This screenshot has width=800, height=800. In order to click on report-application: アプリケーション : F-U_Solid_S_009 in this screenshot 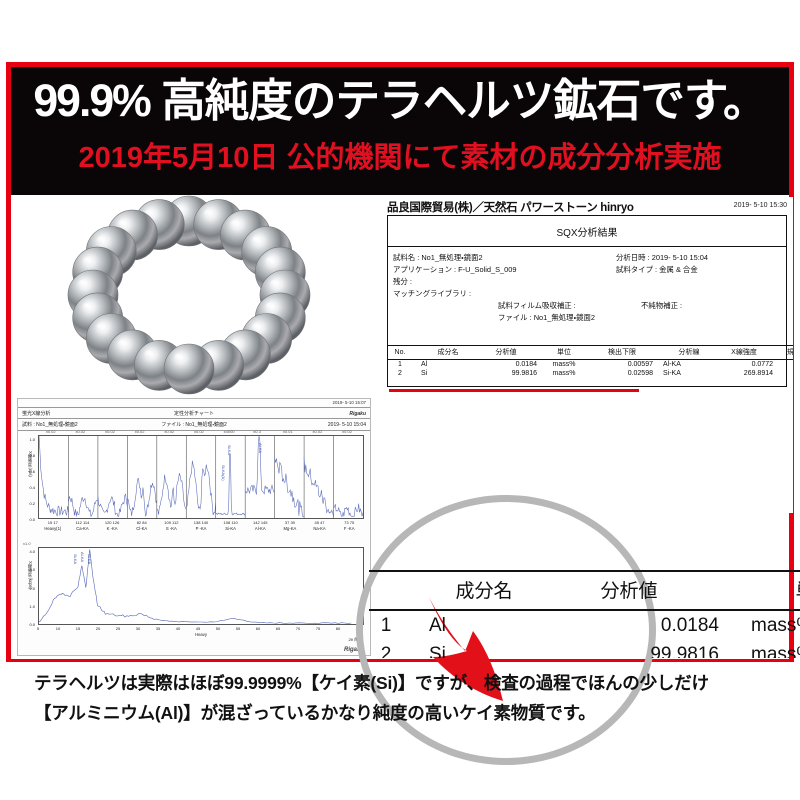, I will do `click(455, 269)`.